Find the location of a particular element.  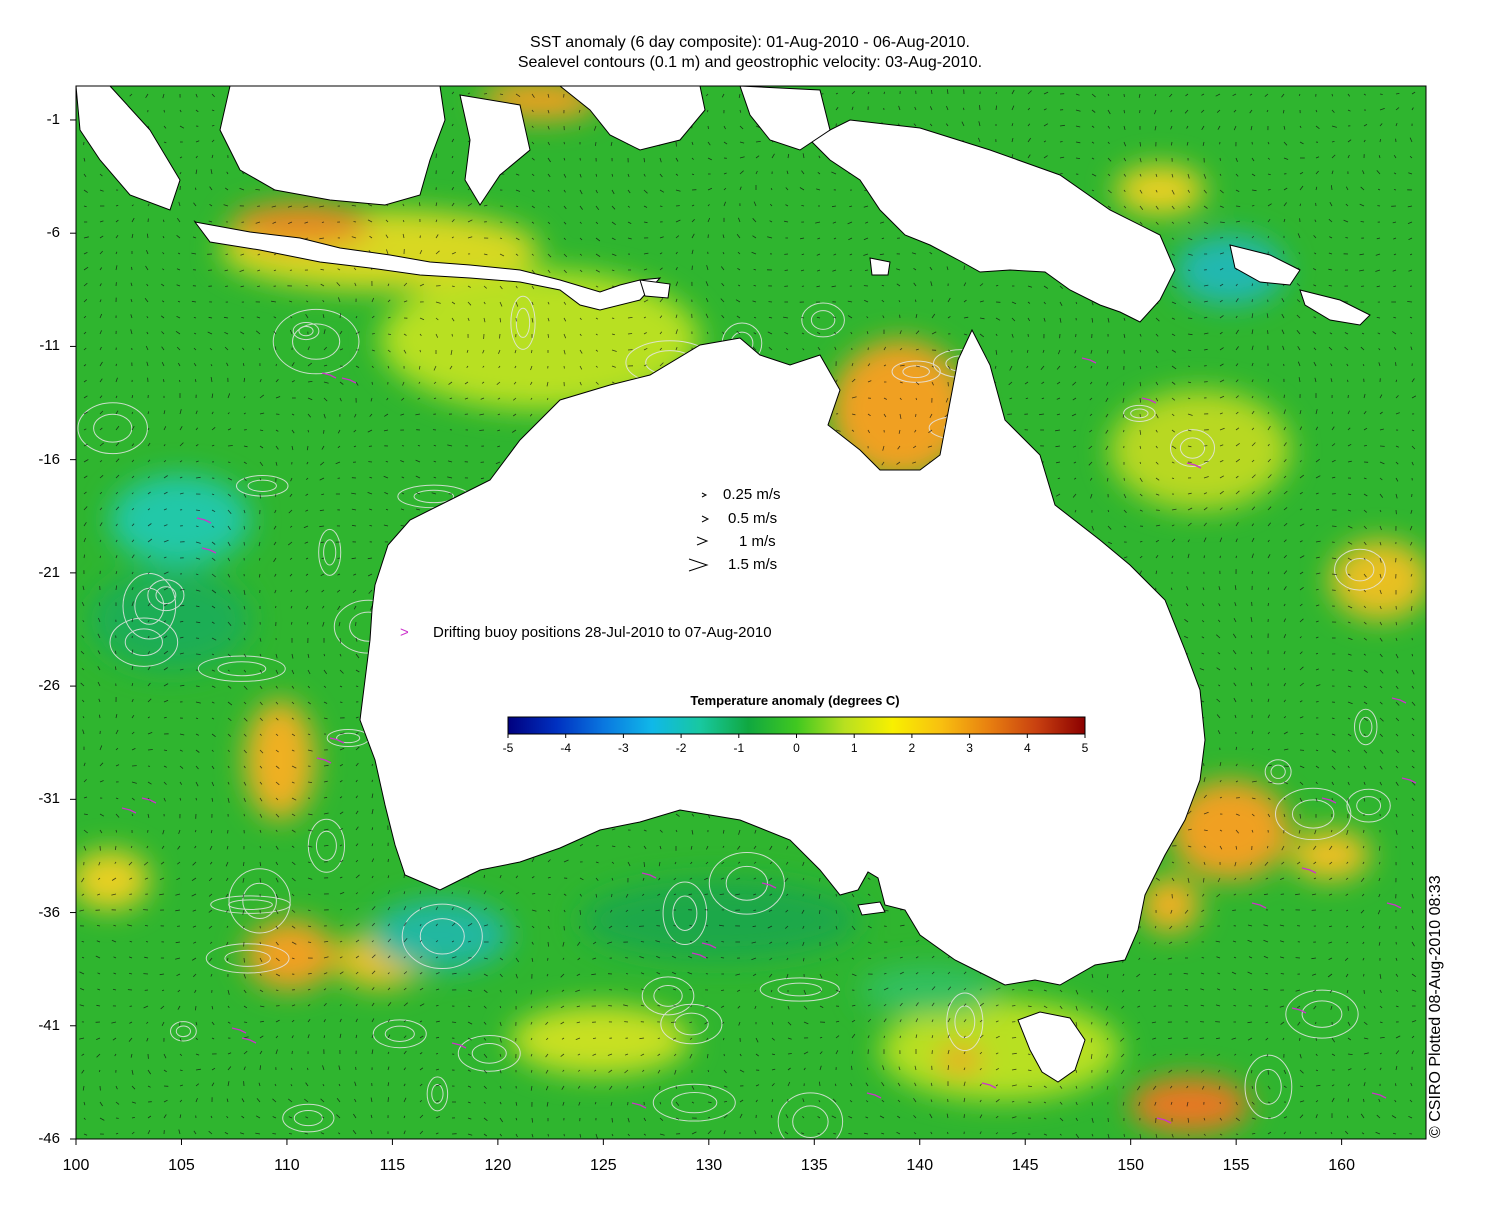

colorbar-tick-label: 0 is located at coordinates (796, 748).